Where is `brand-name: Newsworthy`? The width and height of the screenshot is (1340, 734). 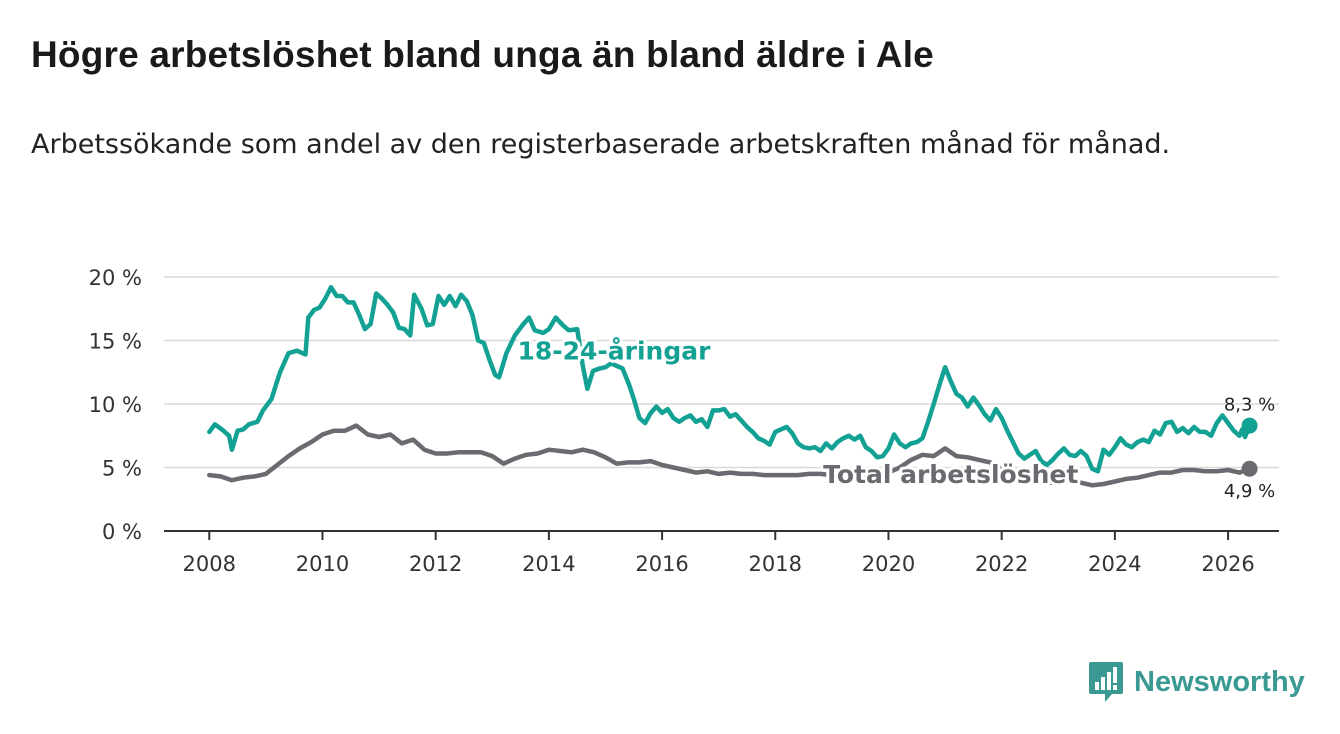
brand-name: Newsworthy is located at coordinates (1219, 681).